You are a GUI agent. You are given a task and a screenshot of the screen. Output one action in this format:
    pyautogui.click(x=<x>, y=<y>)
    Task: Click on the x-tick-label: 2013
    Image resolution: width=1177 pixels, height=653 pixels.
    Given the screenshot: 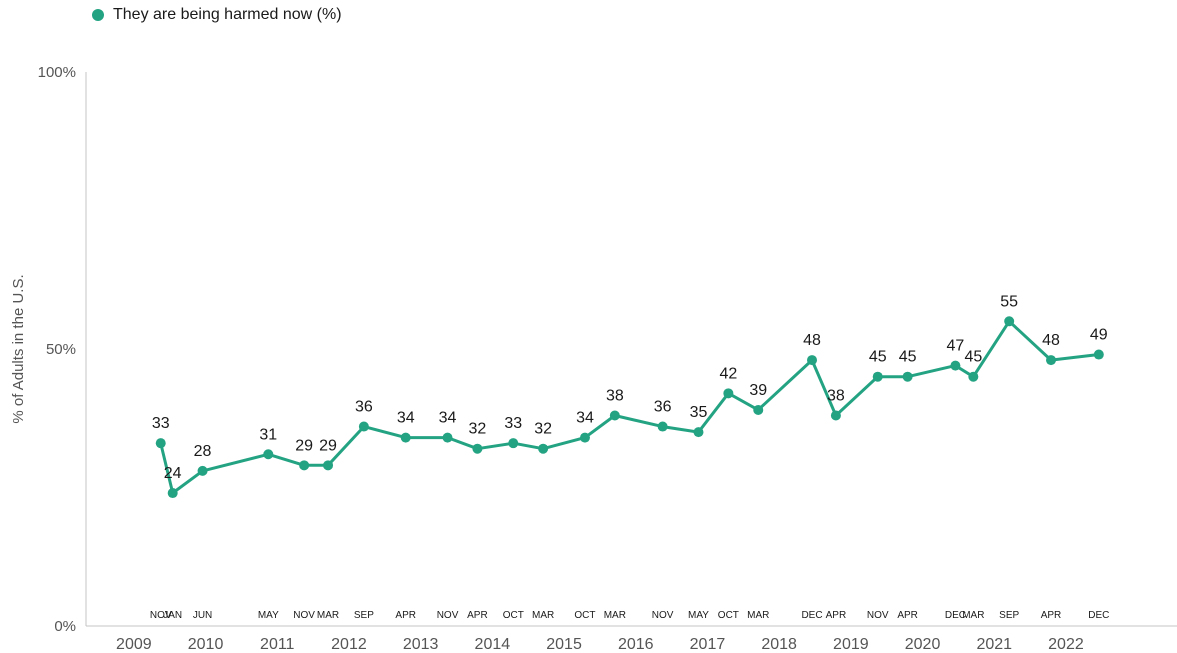 What is the action you would take?
    pyautogui.click(x=421, y=644)
    